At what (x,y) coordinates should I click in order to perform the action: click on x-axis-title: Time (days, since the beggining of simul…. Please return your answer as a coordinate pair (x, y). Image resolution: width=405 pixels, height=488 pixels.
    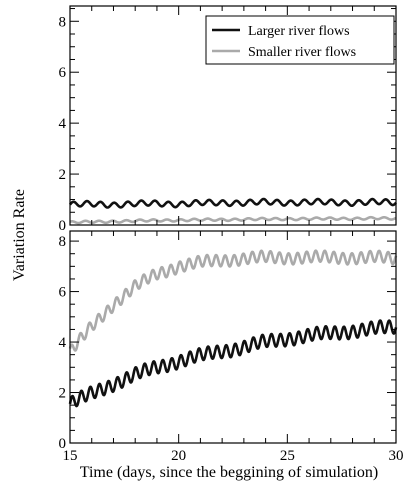
    Looking at the image, I should click on (229, 472).